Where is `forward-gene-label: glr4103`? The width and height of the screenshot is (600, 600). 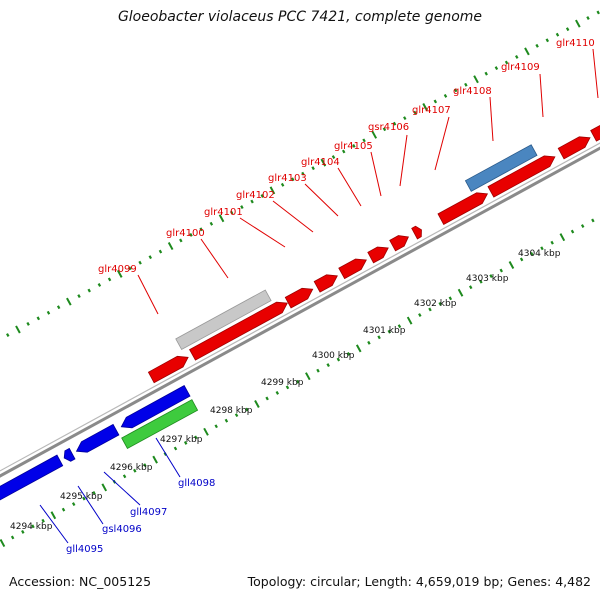 forward-gene-label: glr4103 is located at coordinates (287, 178).